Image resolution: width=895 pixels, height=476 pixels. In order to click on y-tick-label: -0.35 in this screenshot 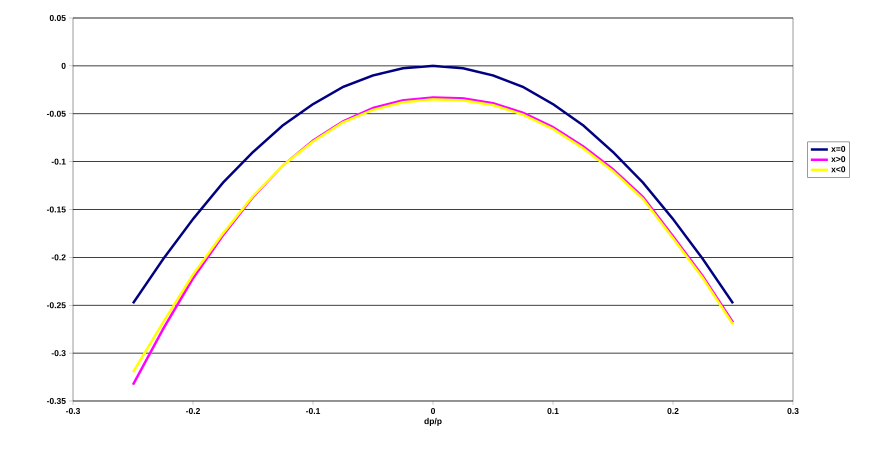, I will do `click(56, 401)`.